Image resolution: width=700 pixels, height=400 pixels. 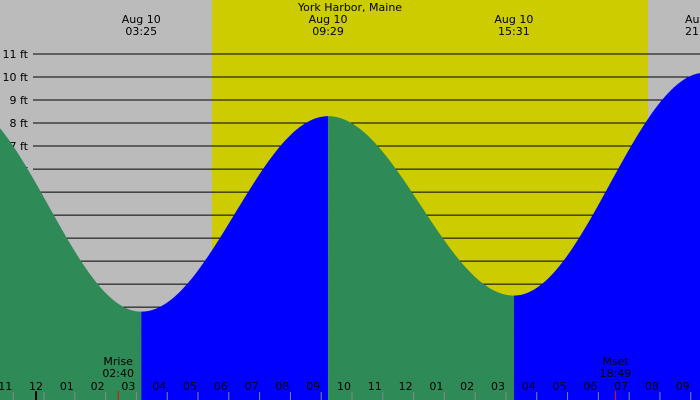 What do you see at coordinates (141, 31) in the screenshot?
I see `event-time: 03:25` at bounding box center [141, 31].